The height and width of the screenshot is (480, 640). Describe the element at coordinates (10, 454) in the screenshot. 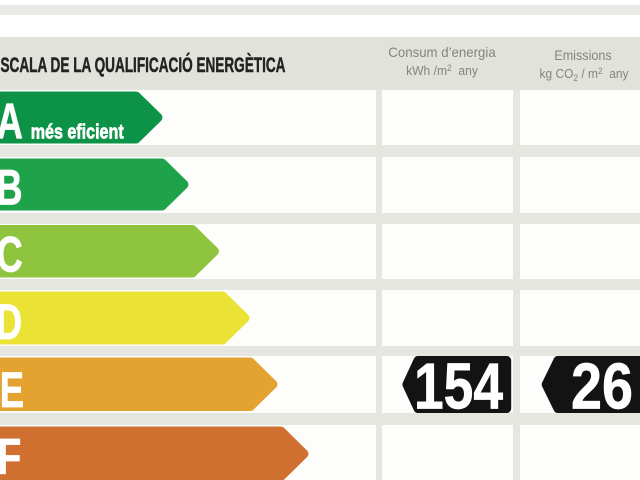

I see `svg-text: F` at that location.